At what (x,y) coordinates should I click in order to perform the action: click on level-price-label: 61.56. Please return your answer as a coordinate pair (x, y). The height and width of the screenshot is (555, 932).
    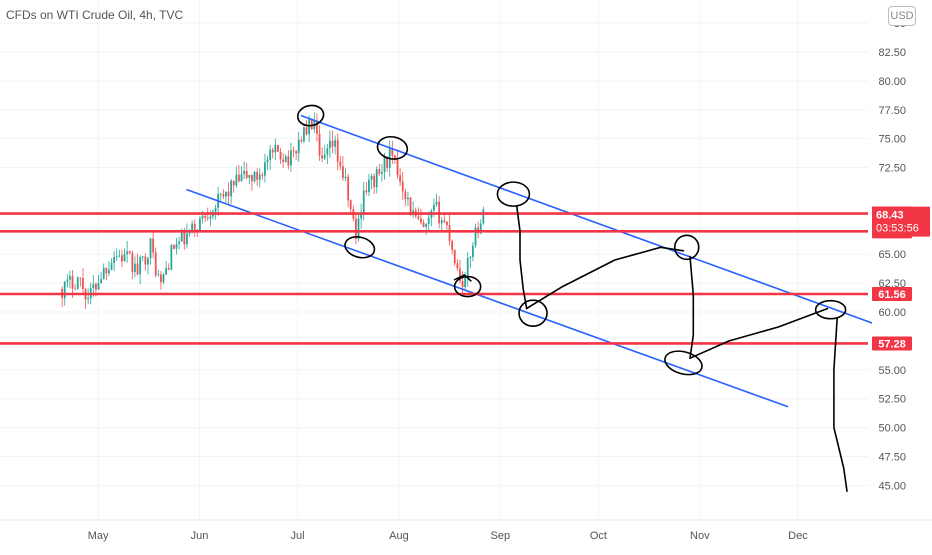
    Looking at the image, I should click on (892, 295).